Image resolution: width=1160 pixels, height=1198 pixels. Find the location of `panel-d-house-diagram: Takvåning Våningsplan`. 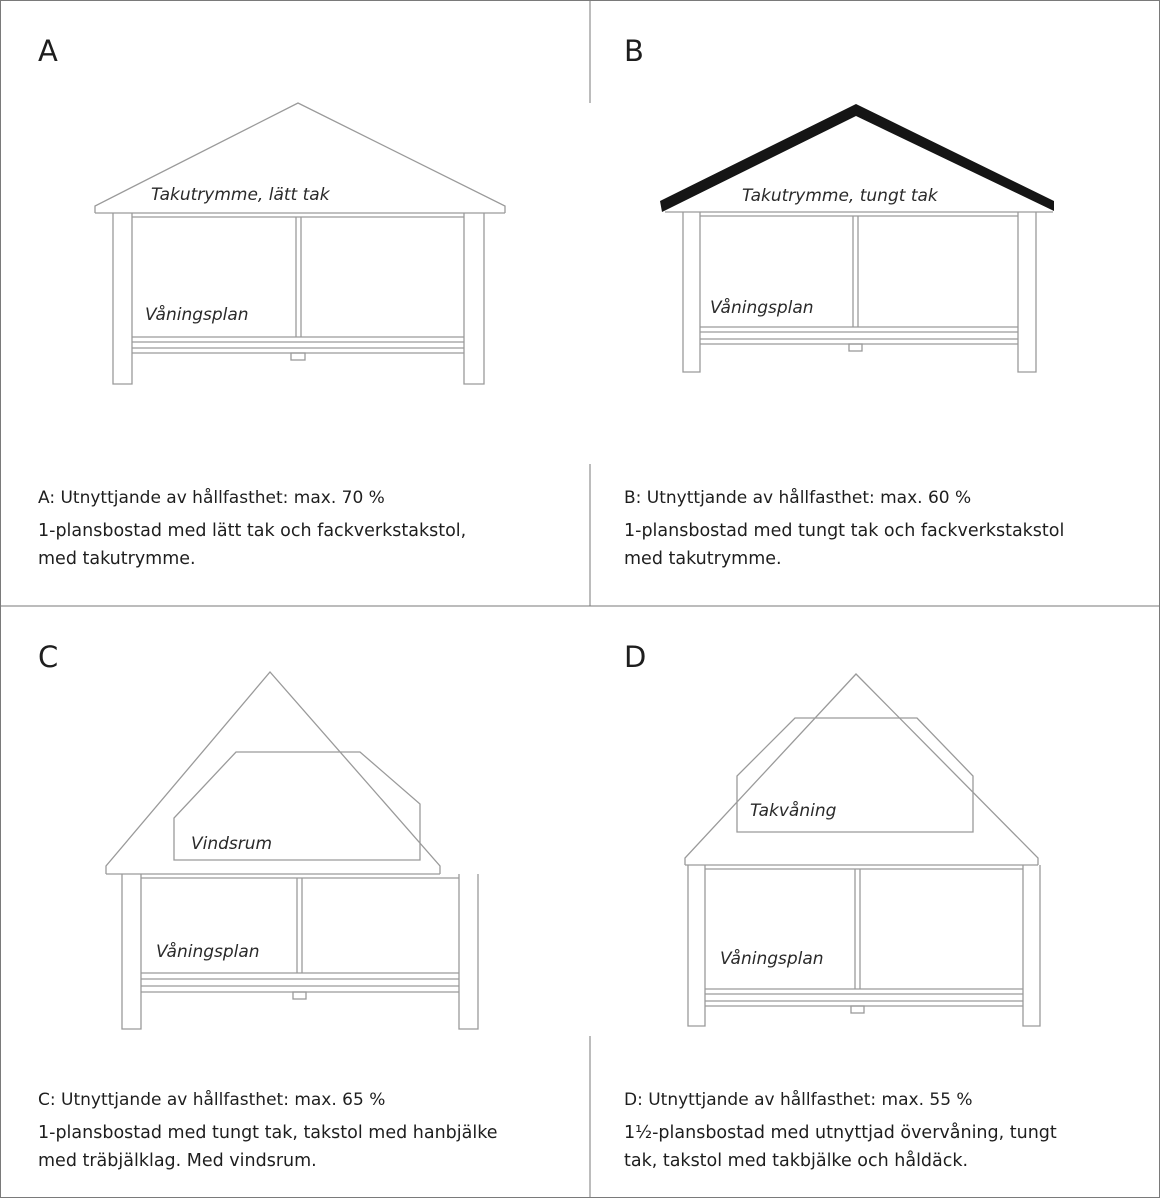

panel-d-house-diagram: Takvåning Våningsplan is located at coordinates (862, 850).